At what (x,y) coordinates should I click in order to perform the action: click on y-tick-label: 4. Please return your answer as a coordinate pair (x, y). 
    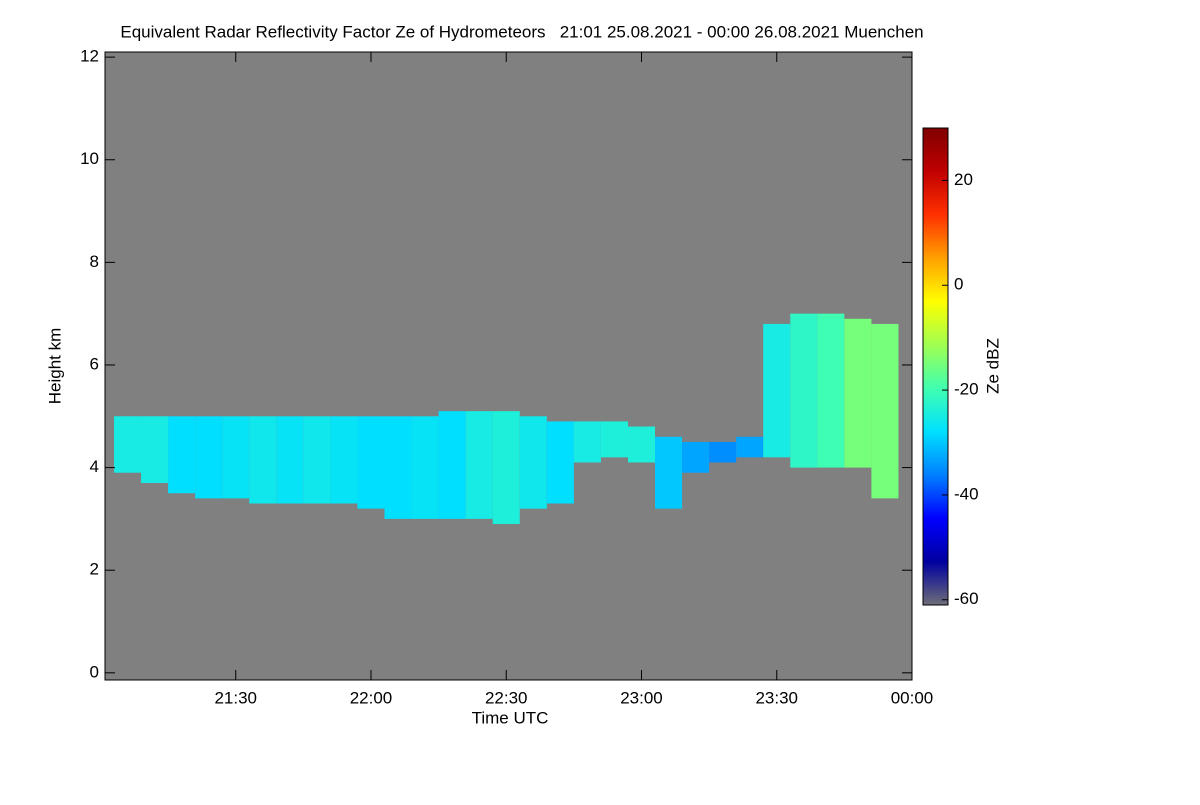
    Looking at the image, I should click on (94, 466).